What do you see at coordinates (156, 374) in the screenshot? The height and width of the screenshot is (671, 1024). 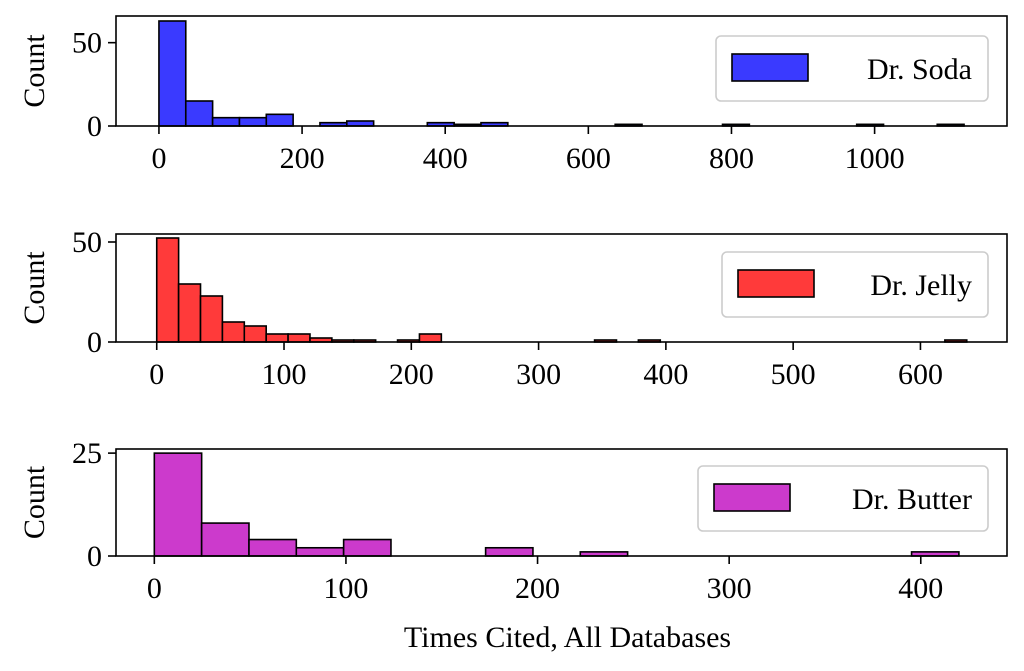 I see `x-tick-label-2-1: 0` at bounding box center [156, 374].